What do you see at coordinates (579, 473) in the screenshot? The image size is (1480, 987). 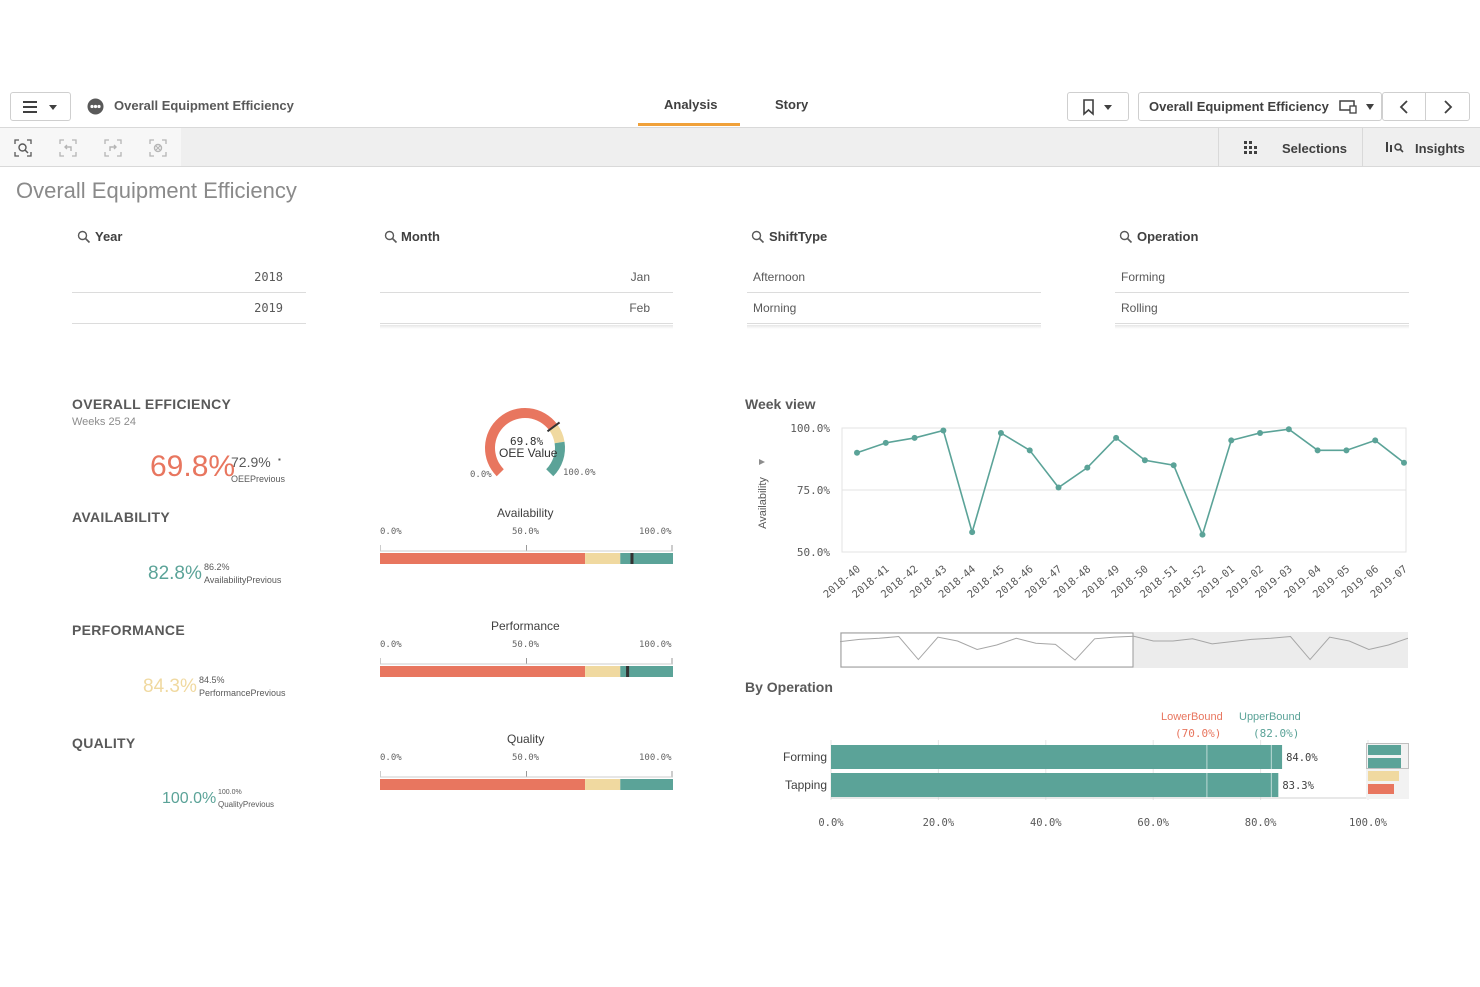 I see `gauge-max-label: 100.0%` at bounding box center [579, 473].